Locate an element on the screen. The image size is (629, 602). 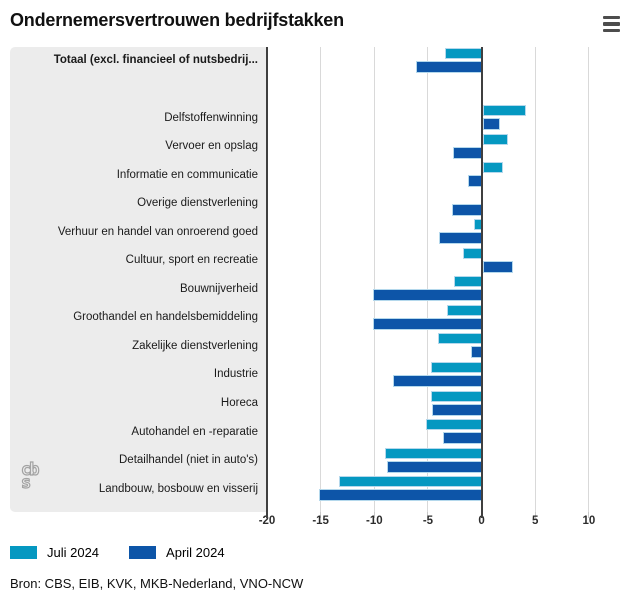
gridline--5 is located at coordinates (428, 279).